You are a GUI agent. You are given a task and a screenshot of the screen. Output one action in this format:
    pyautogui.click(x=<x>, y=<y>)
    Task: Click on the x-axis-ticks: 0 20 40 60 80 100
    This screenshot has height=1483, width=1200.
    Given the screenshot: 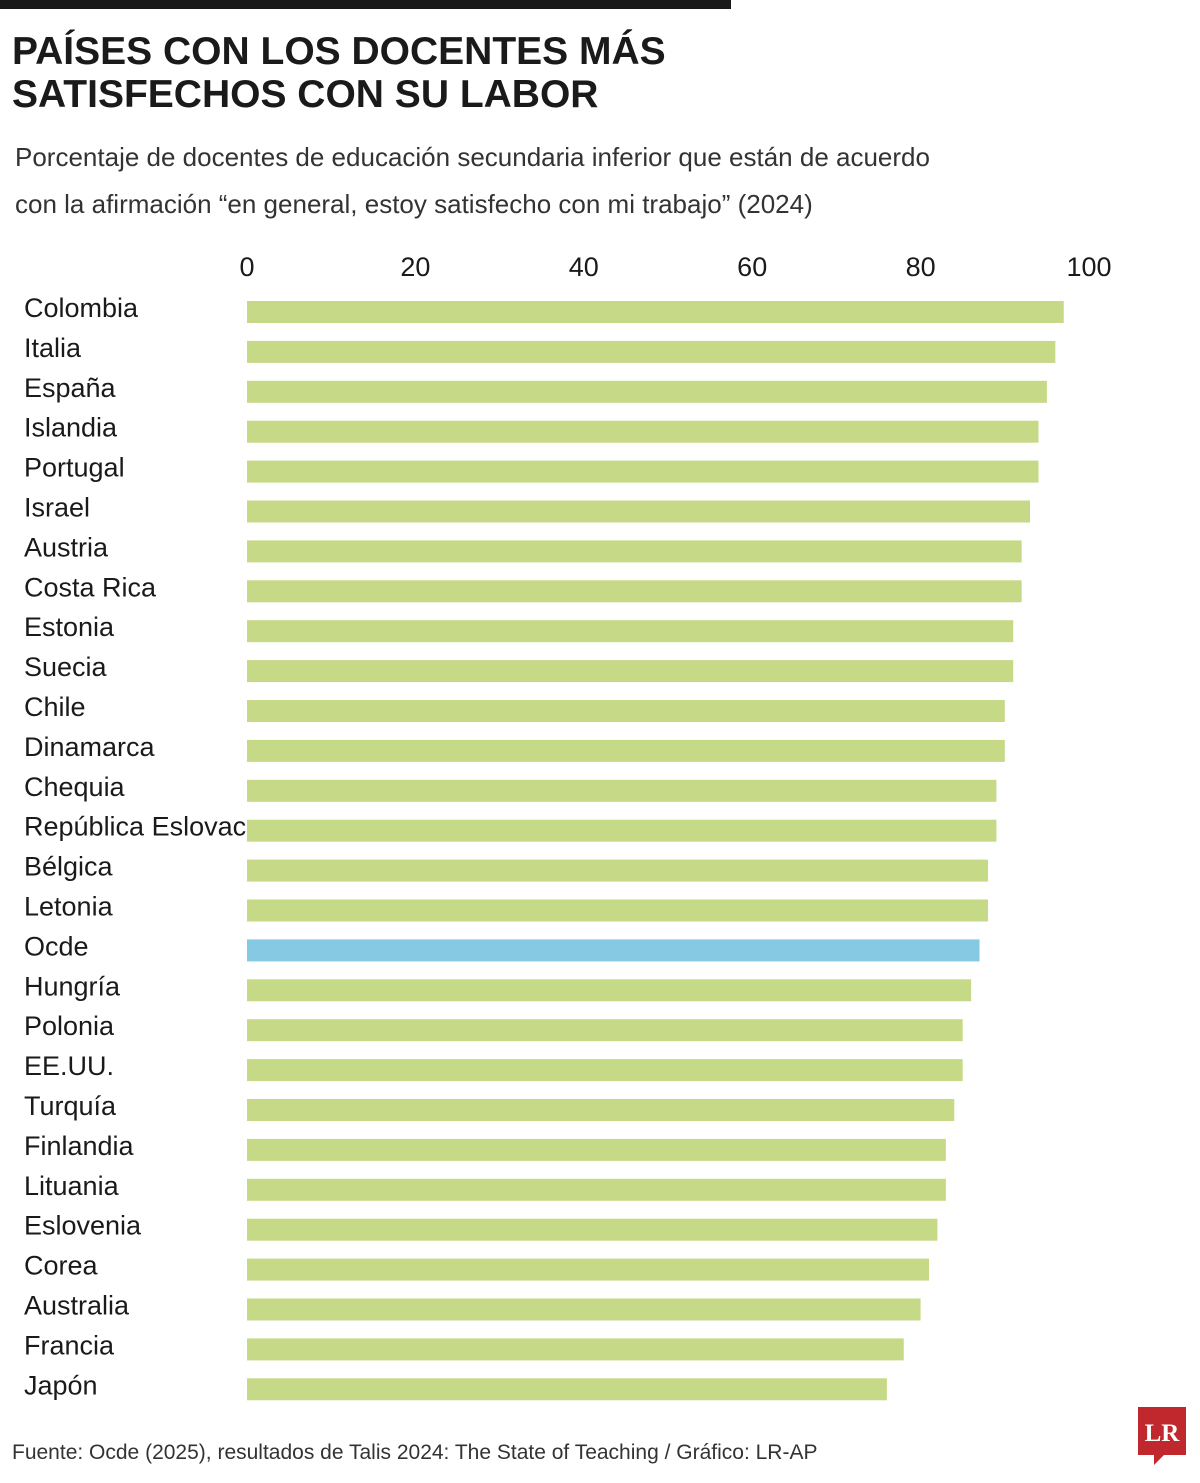 What is the action you would take?
    pyautogui.click(x=675, y=267)
    